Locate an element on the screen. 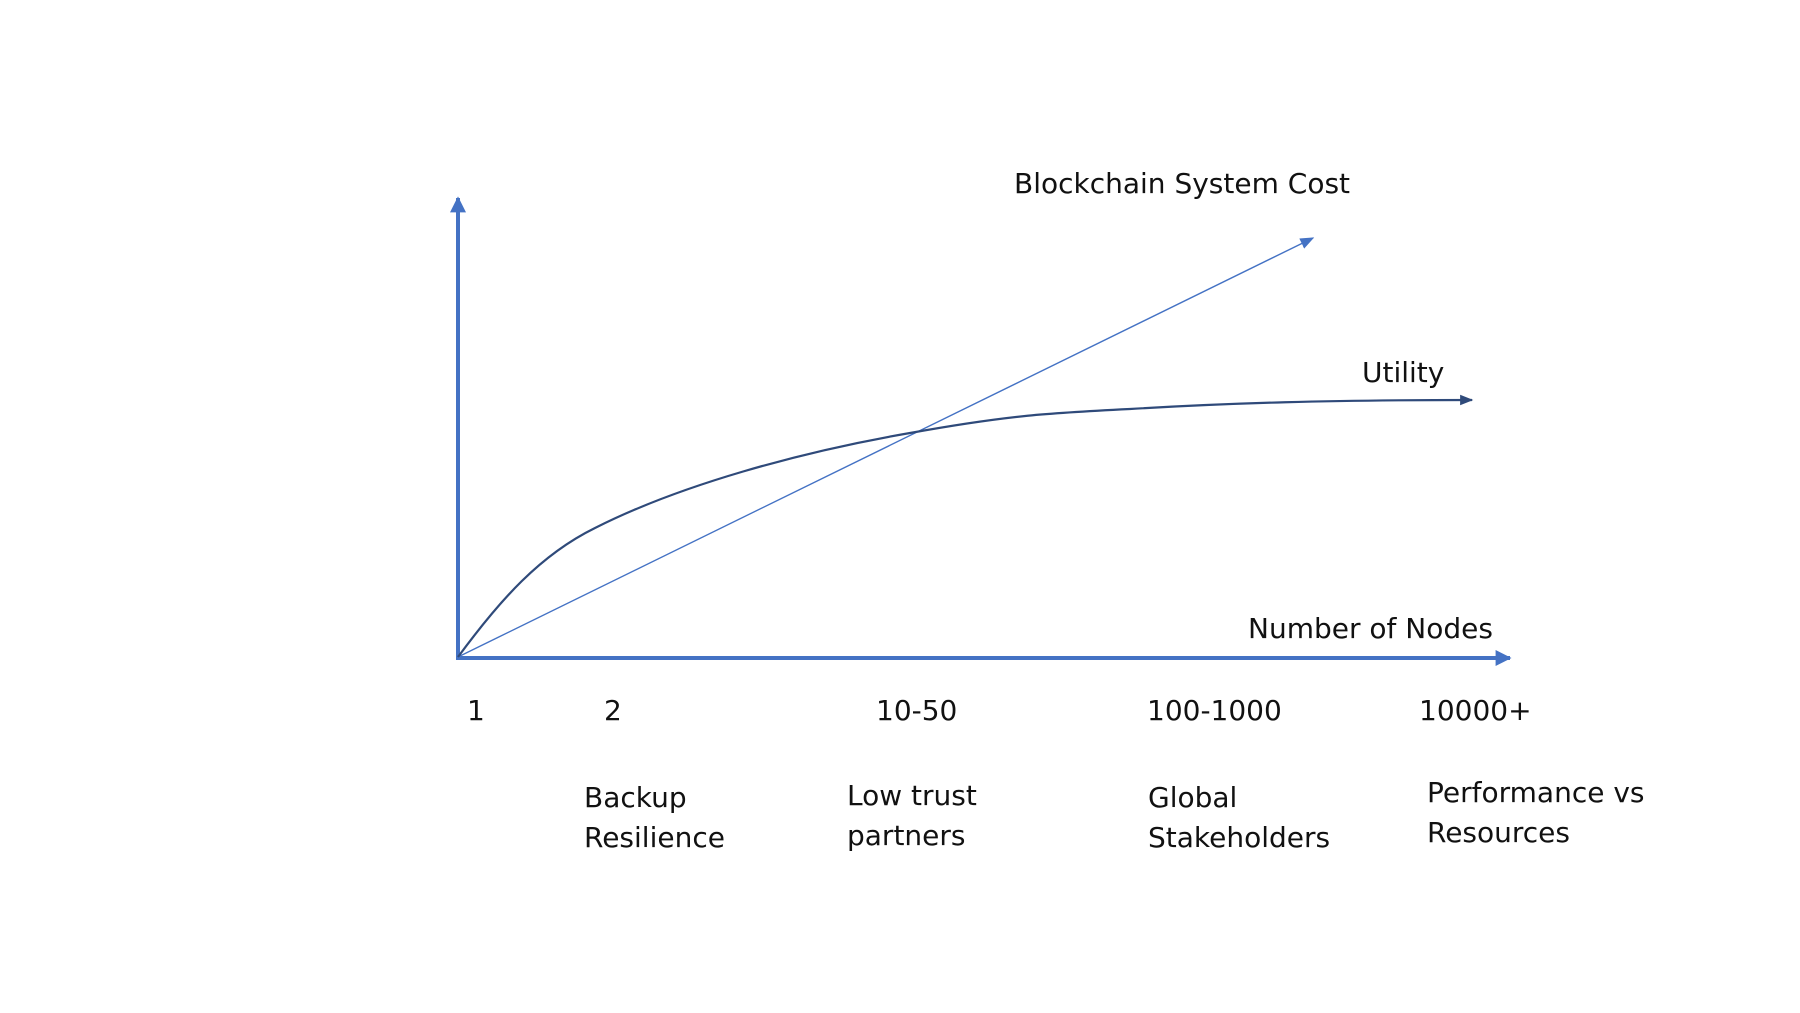 This screenshot has width=1800, height=1013. tick-label: 10-50 is located at coordinates (917, 710).